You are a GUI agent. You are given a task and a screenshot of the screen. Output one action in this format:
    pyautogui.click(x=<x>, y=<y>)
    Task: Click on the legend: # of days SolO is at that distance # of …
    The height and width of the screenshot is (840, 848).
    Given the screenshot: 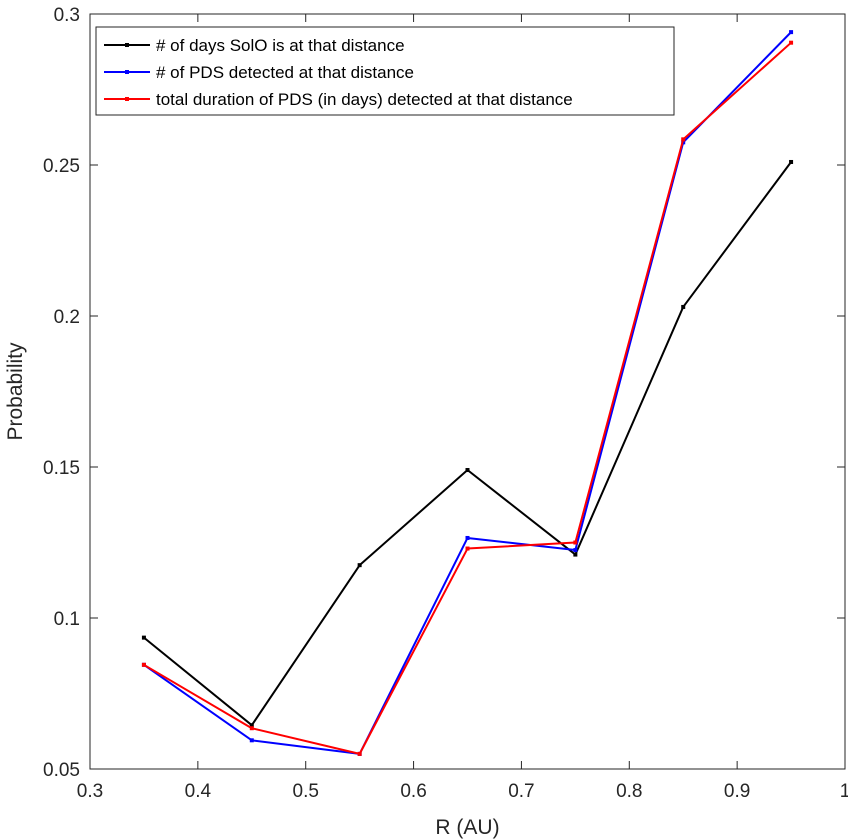 What is the action you would take?
    pyautogui.click(x=385, y=71)
    